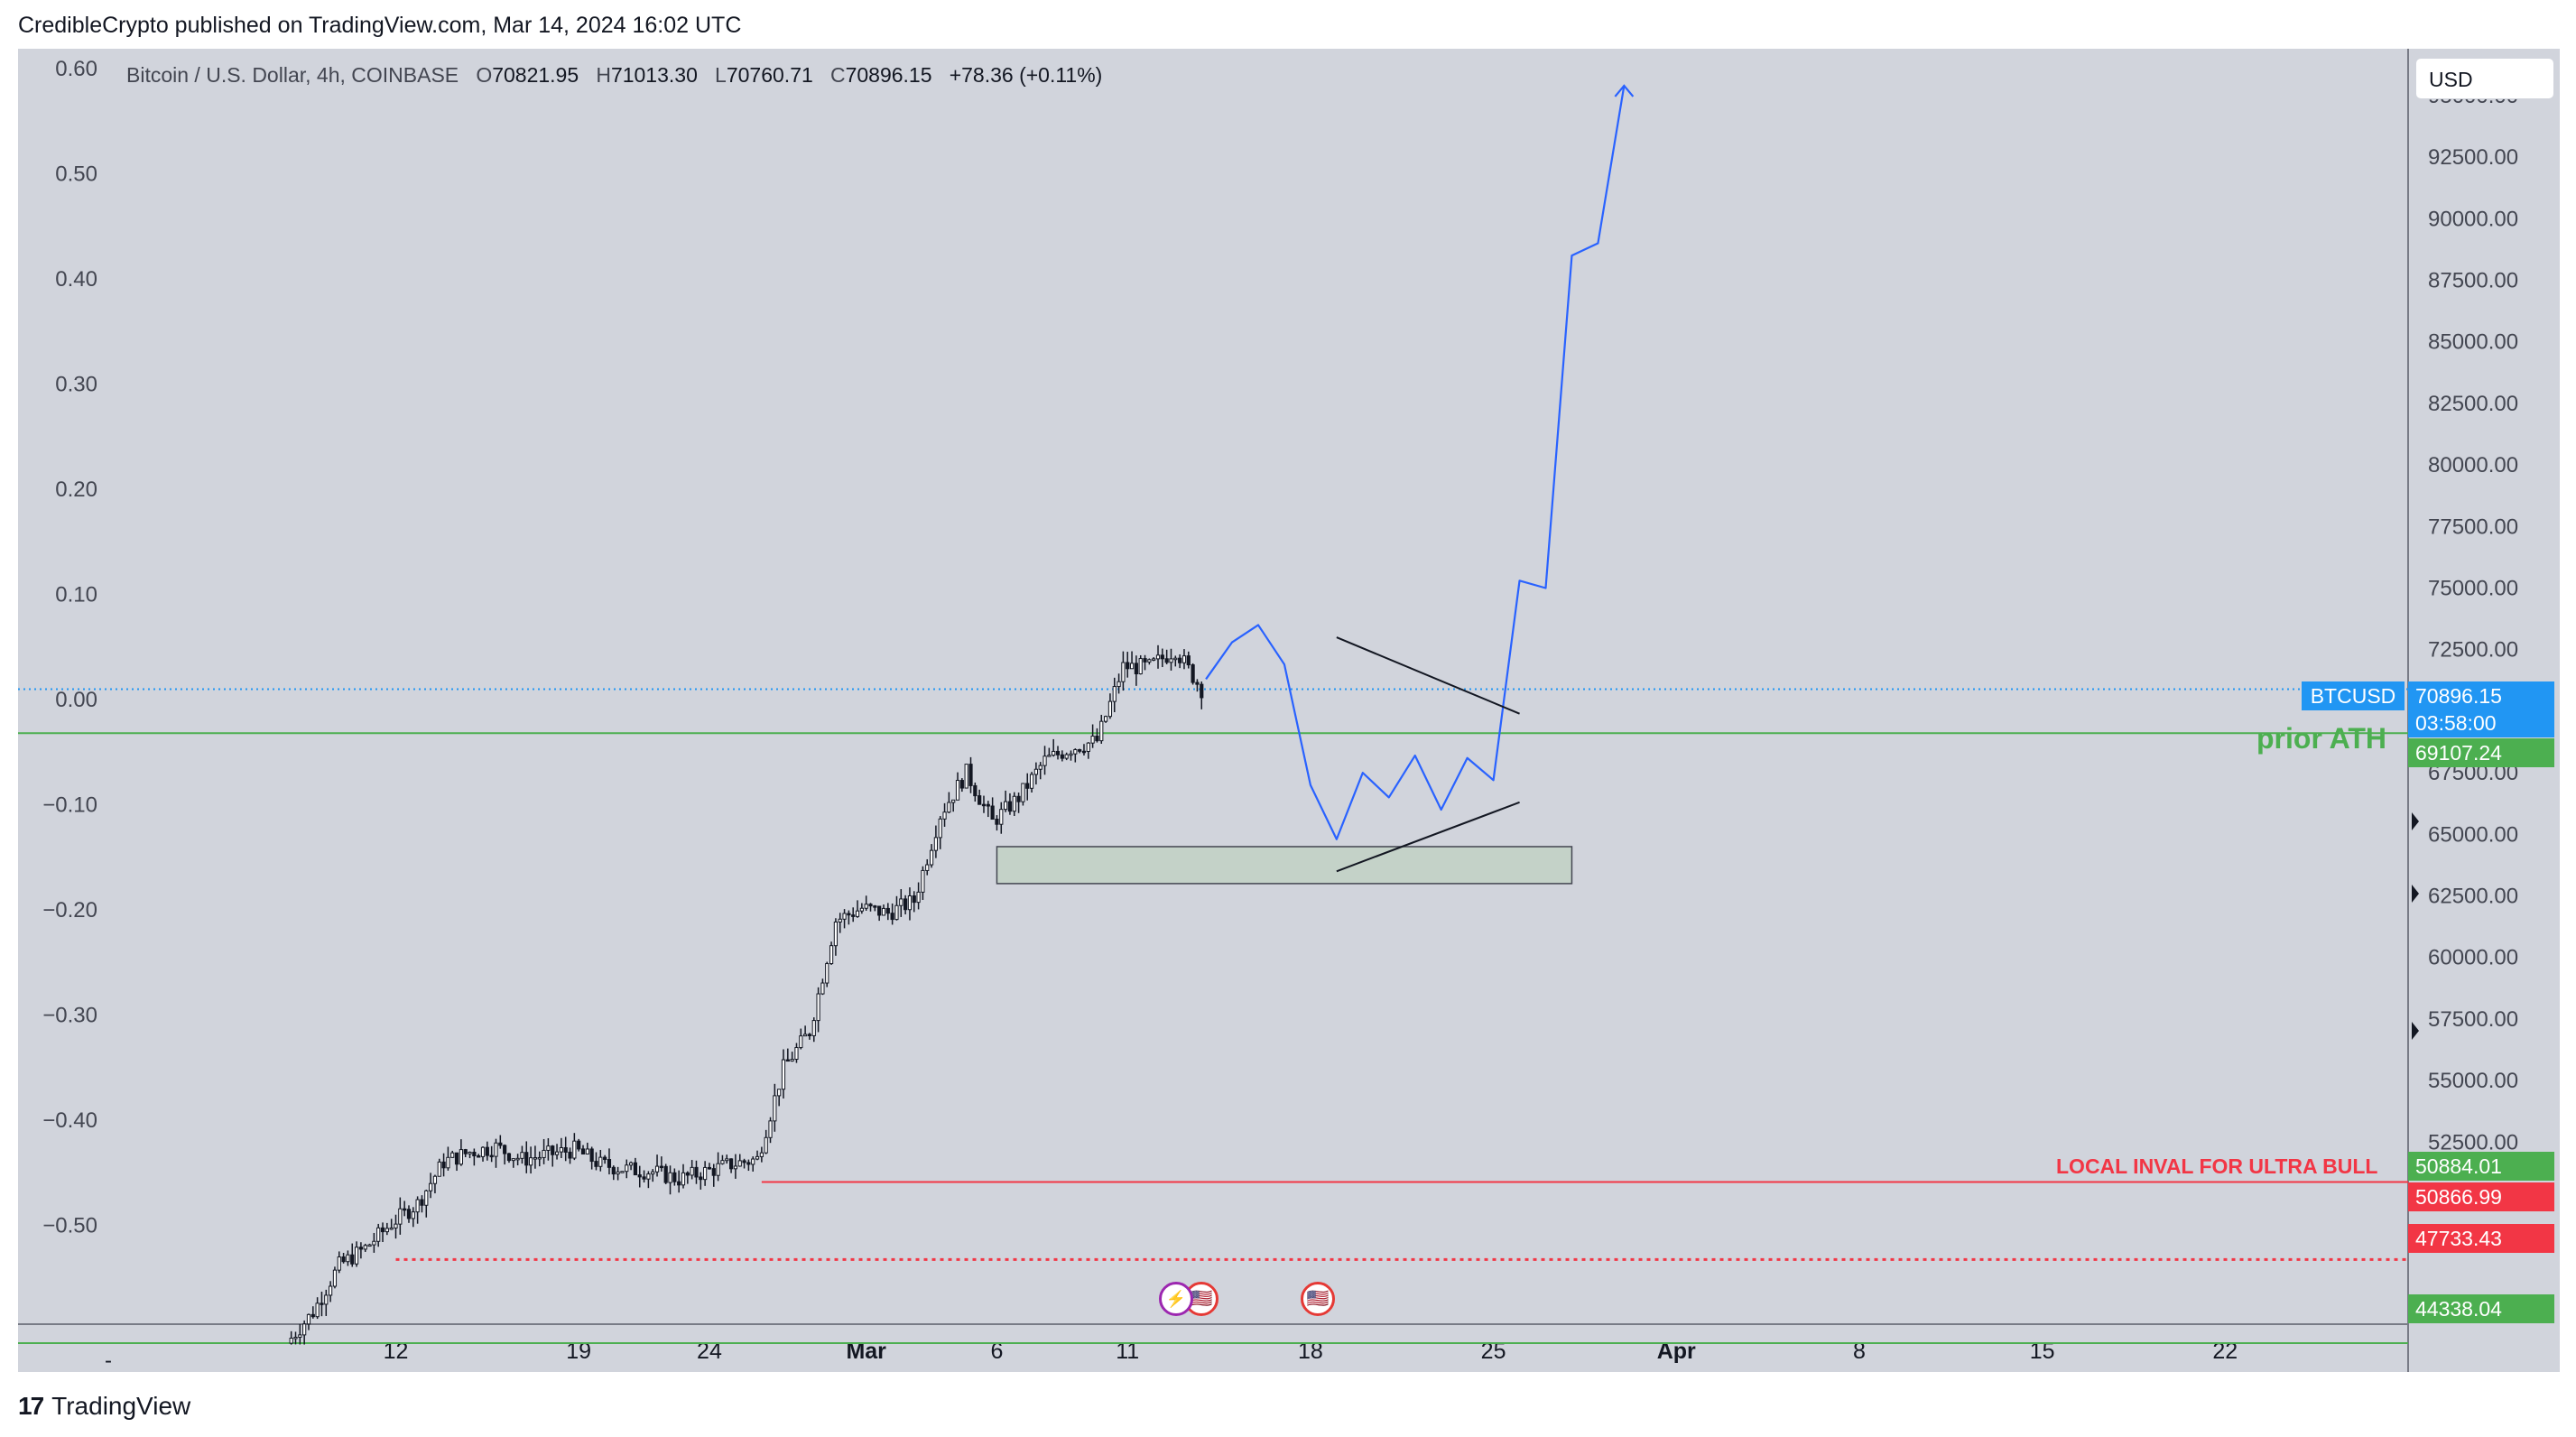  I want to click on footer-brand: 17 TradingView, so click(104, 1406).